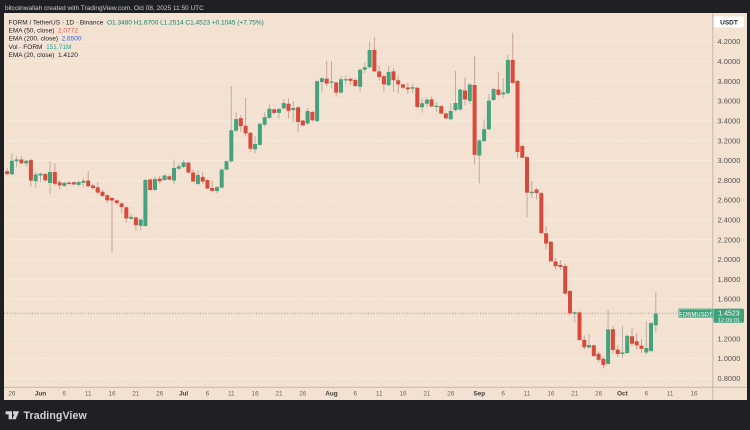  Describe the element at coordinates (696, 315) in the screenshot. I see `svg-text: FORMUSDT` at that location.